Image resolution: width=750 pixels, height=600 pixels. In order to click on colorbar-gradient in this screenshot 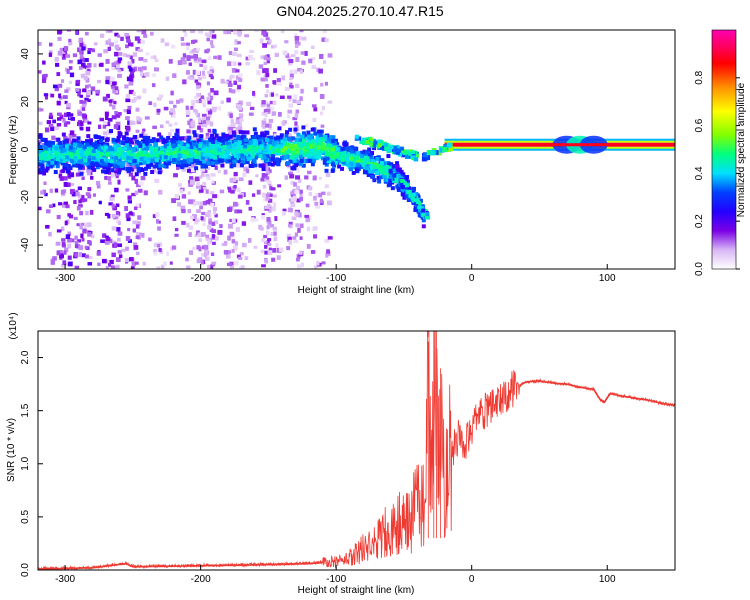, I will do `click(724, 149)`.